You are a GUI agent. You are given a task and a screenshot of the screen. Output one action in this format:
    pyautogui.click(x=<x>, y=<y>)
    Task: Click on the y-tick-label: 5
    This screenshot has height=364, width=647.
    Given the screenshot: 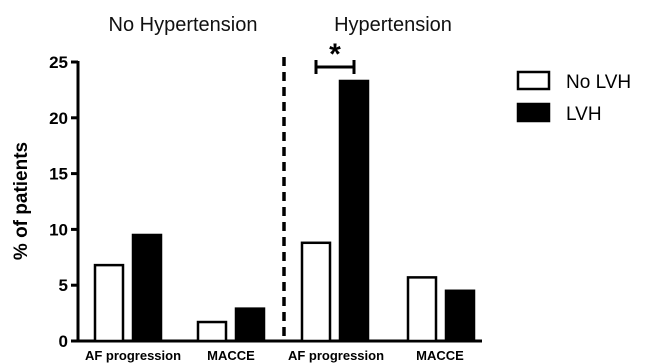 What is the action you would take?
    pyautogui.click(x=63, y=285)
    